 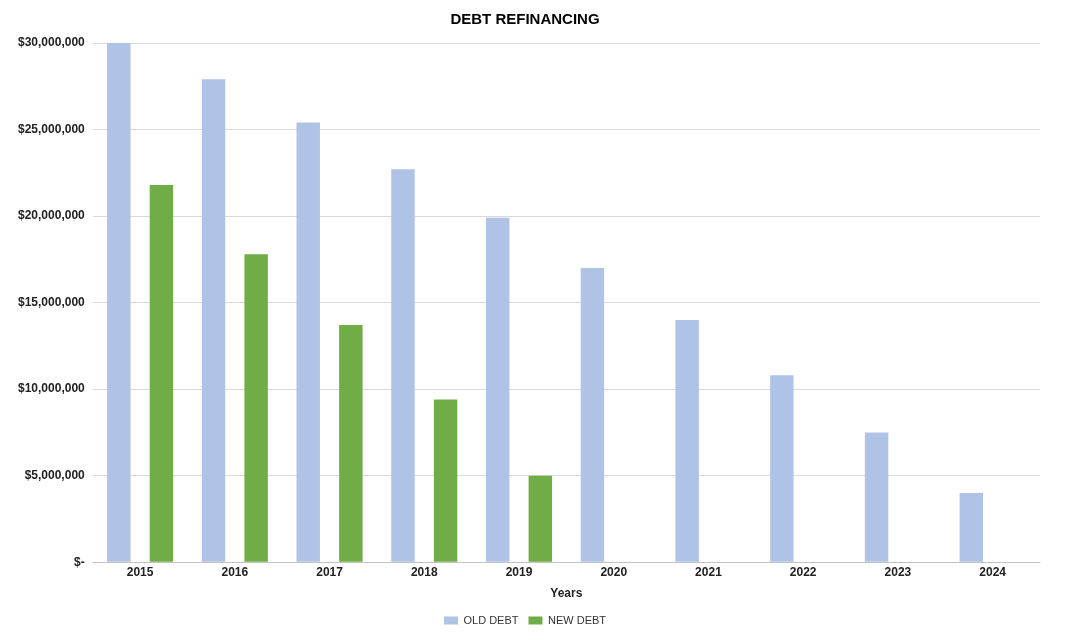 What do you see at coordinates (709, 571) in the screenshot?
I see `x-tick-label: 2021` at bounding box center [709, 571].